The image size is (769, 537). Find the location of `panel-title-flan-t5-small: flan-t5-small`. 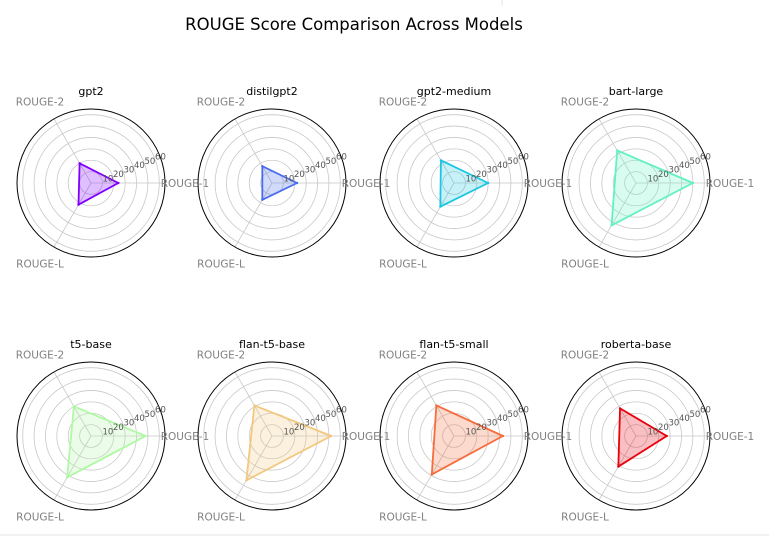

panel-title-flan-t5-small: flan-t5-small is located at coordinates (453, 344).